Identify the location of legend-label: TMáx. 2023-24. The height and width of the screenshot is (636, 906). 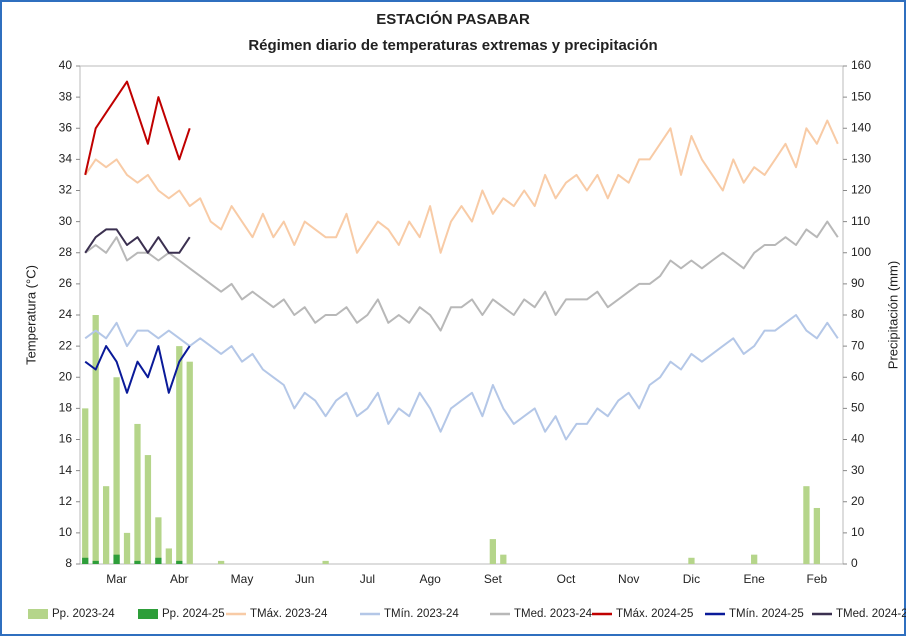
(289, 614).